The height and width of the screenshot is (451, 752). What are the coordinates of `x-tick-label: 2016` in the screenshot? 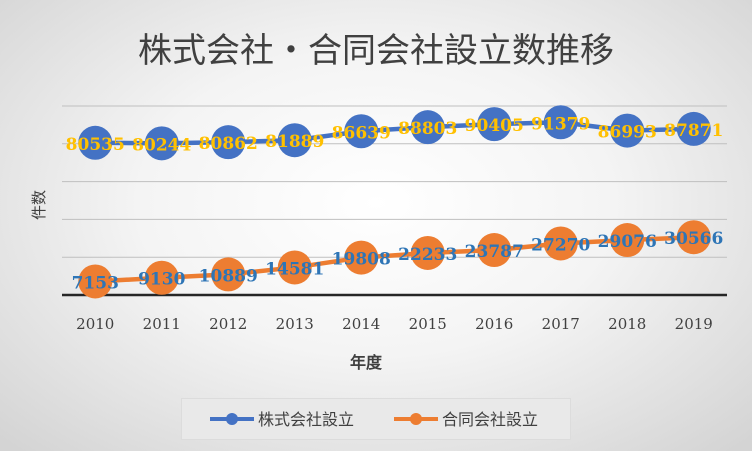 It's located at (494, 324).